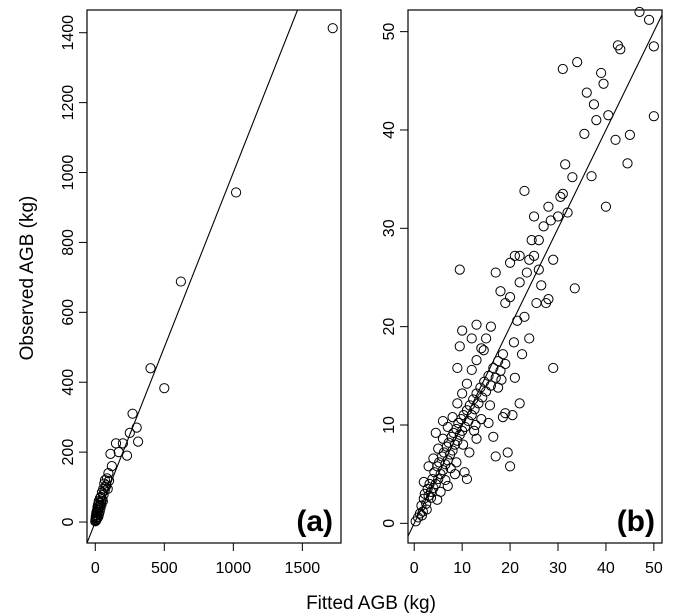 This screenshot has width=676, height=616. What do you see at coordinates (68, 312) in the screenshot?
I see `y-tick-label: 600` at bounding box center [68, 312].